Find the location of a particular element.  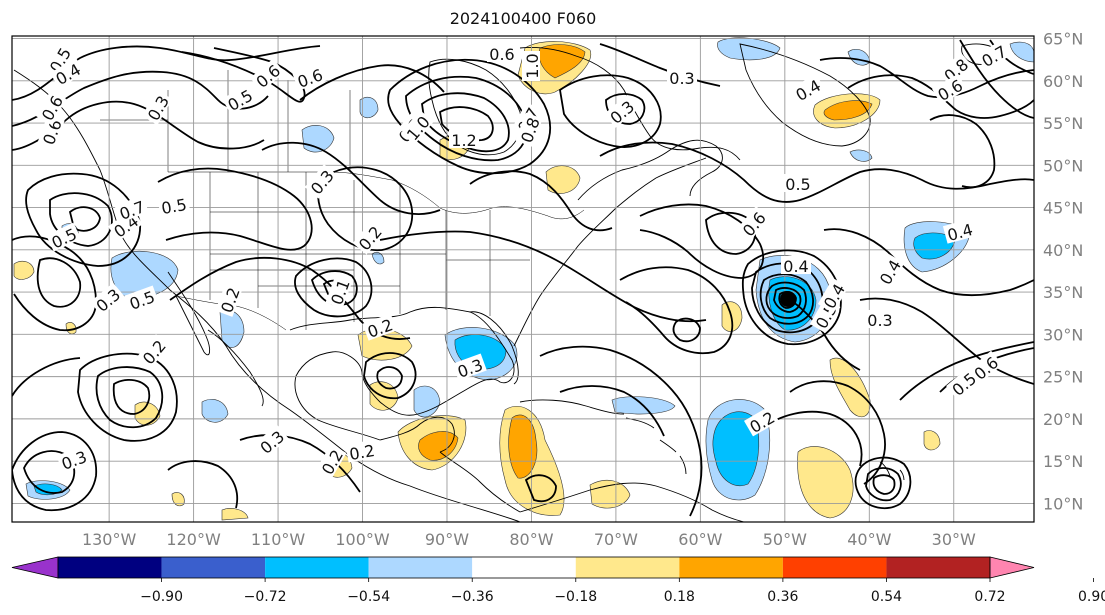

latitude-label: 10°N is located at coordinates (1063, 503).